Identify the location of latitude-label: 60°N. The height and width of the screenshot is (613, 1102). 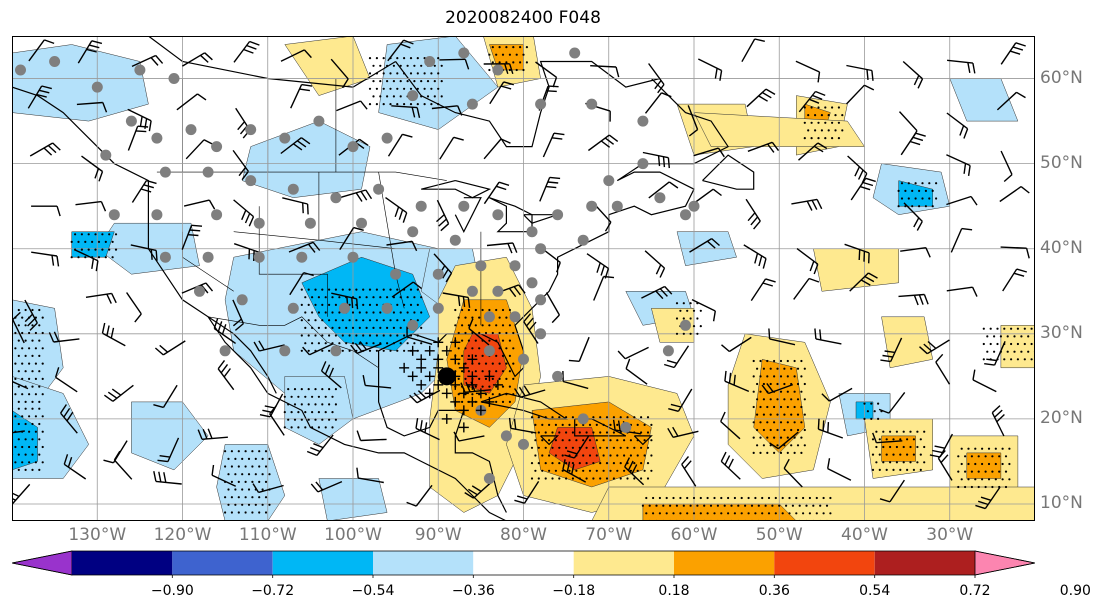
(1061, 77).